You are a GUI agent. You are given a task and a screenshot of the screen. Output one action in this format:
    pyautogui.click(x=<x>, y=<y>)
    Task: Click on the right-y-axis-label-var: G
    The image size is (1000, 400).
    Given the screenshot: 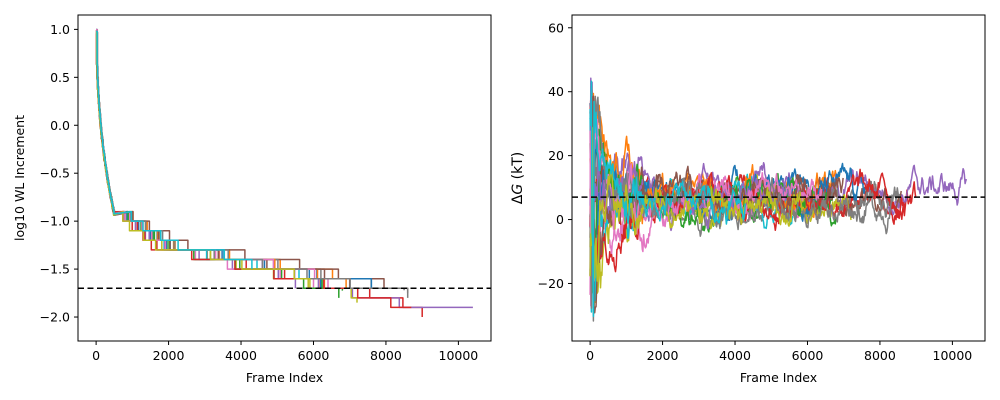 What is the action you would take?
    pyautogui.click(x=518, y=189)
    